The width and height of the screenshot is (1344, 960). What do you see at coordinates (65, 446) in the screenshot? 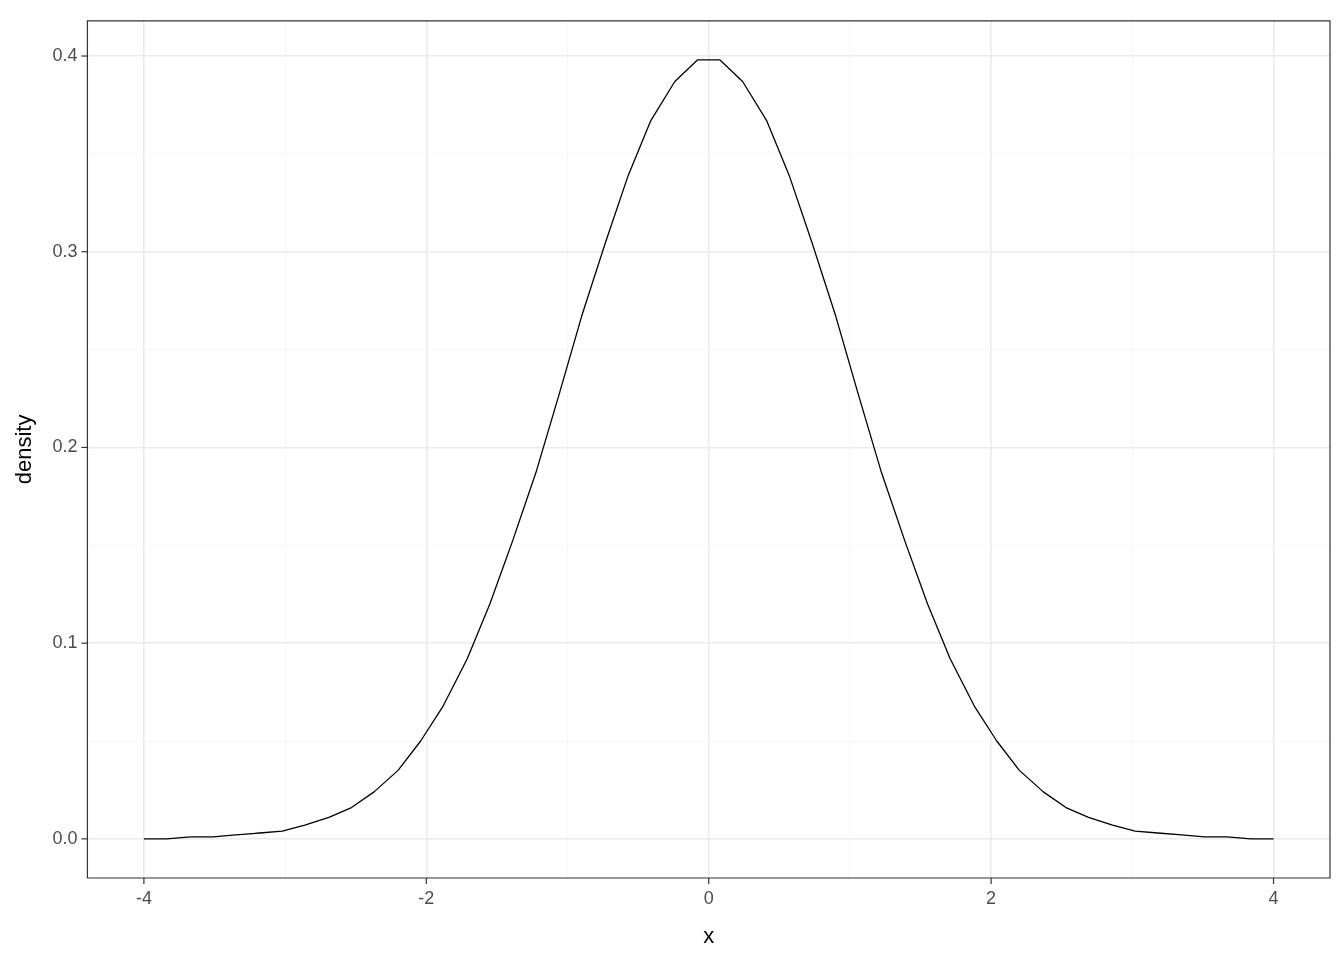
I see `y-tick-label: 0.2` at bounding box center [65, 446].